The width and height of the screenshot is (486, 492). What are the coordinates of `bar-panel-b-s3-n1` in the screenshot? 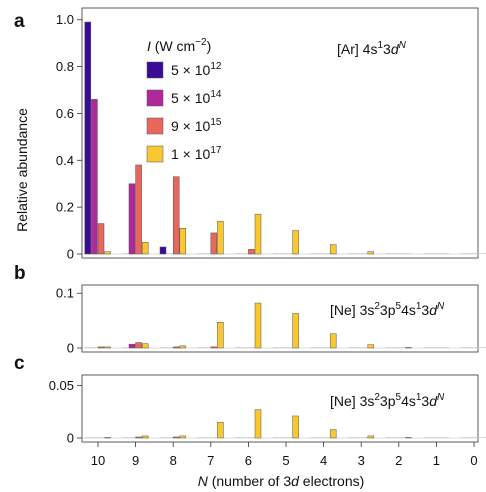 It's located at (446, 347).